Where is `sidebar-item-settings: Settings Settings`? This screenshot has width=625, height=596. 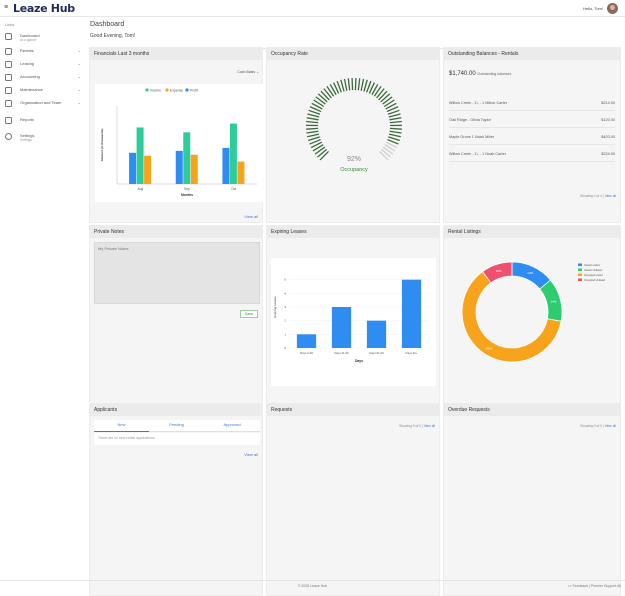
sidebar-item-settings: Settings Settings is located at coordinates (44, 139).